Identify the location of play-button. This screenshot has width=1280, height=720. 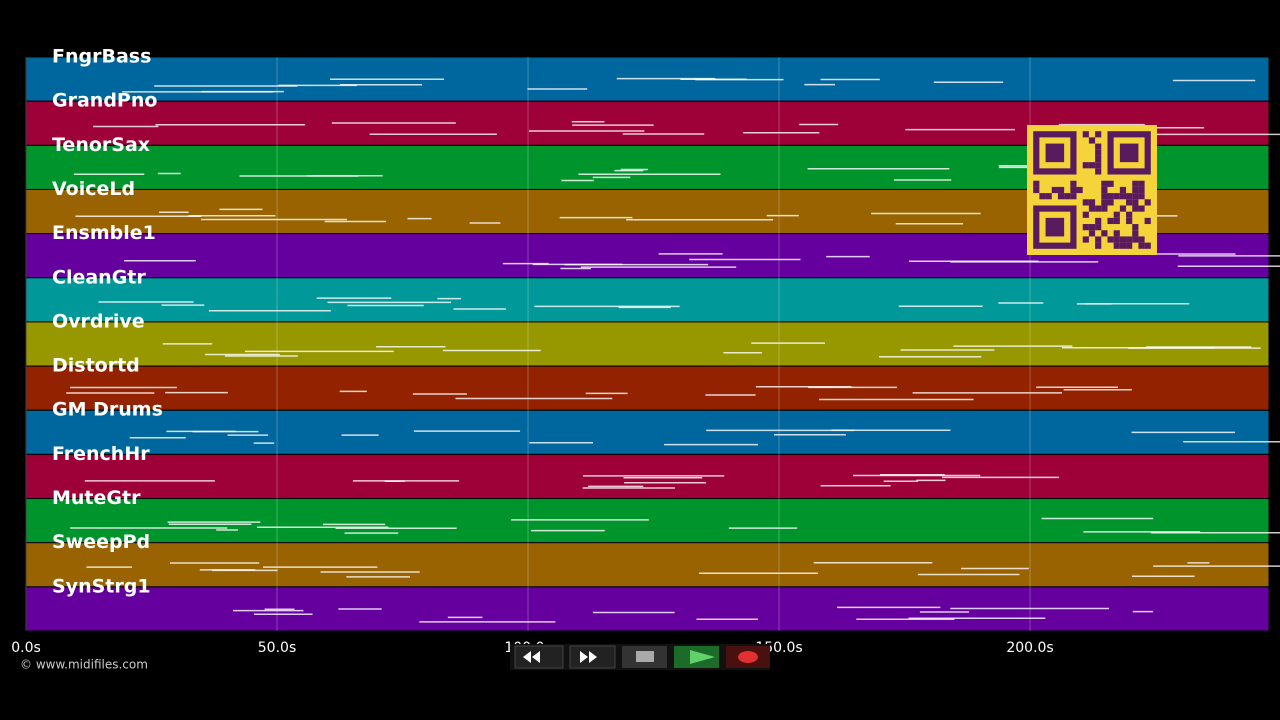
(696, 657).